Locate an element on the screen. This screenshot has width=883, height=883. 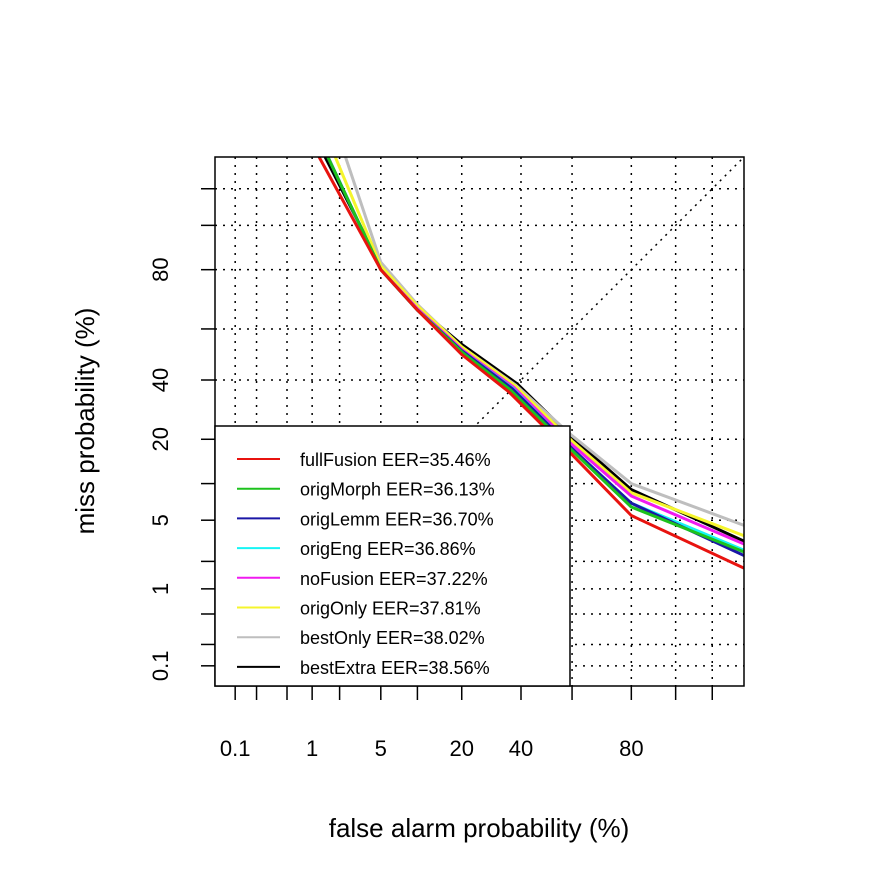
x-axis: 0.1 1 5 20 40 80 is located at coordinates (467, 723).